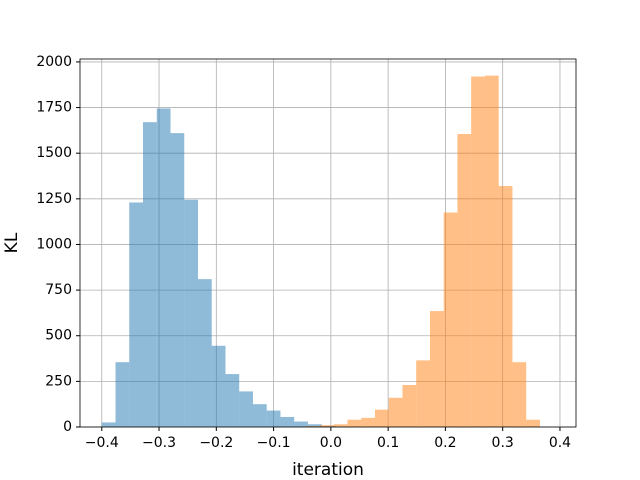 The width and height of the screenshot is (640, 480). Describe the element at coordinates (445, 443) in the screenshot. I see `x-tick-label: 0.2` at that location.